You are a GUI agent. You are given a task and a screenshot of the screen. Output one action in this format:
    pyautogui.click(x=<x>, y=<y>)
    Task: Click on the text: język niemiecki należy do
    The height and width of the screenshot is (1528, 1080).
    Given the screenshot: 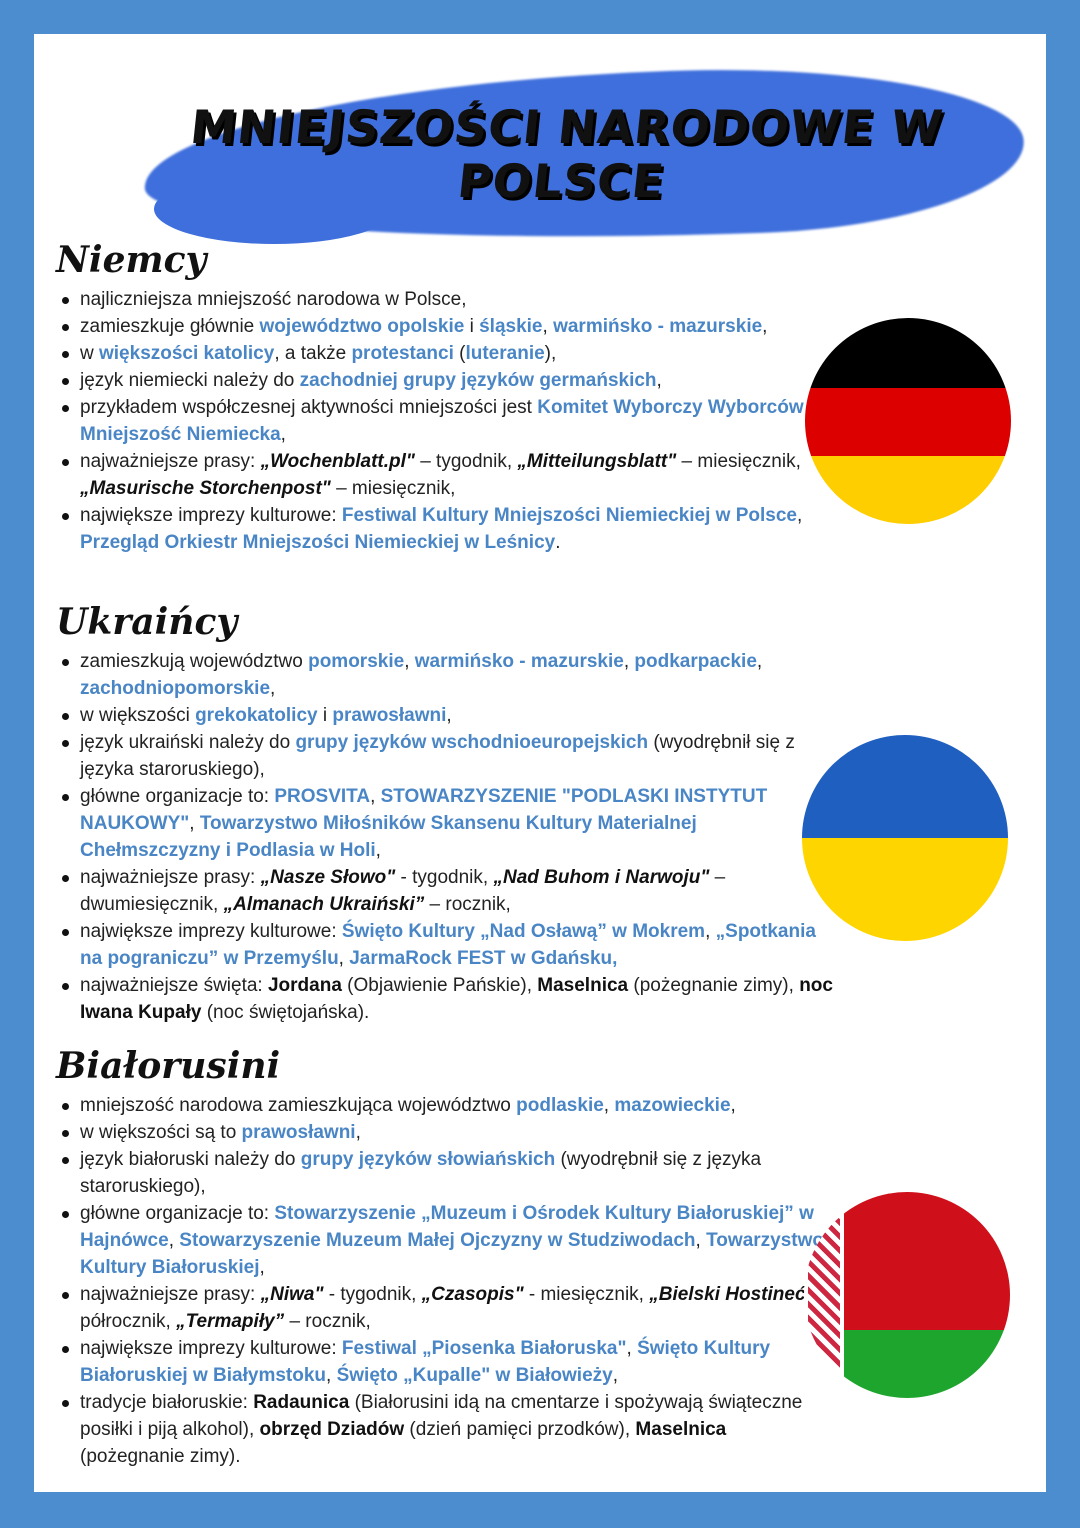 What is the action you would take?
    pyautogui.click(x=190, y=380)
    